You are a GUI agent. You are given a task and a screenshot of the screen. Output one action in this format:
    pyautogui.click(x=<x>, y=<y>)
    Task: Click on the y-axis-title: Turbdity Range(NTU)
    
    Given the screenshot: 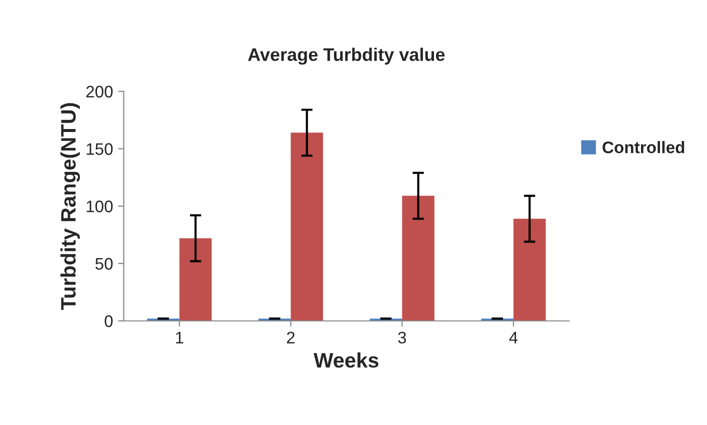 What is the action you would take?
    pyautogui.click(x=70, y=206)
    